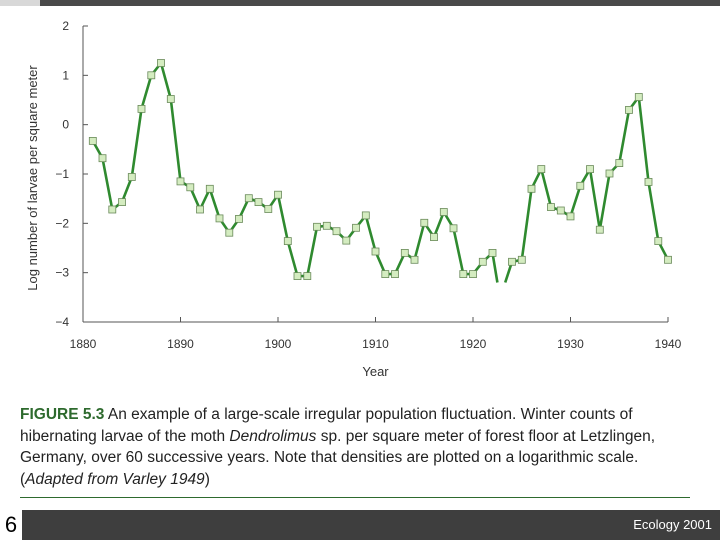 This screenshot has height=540, width=720. Describe the element at coordinates (360, 525) in the screenshot. I see `footer-bar: 6 Ecology 2001` at that location.